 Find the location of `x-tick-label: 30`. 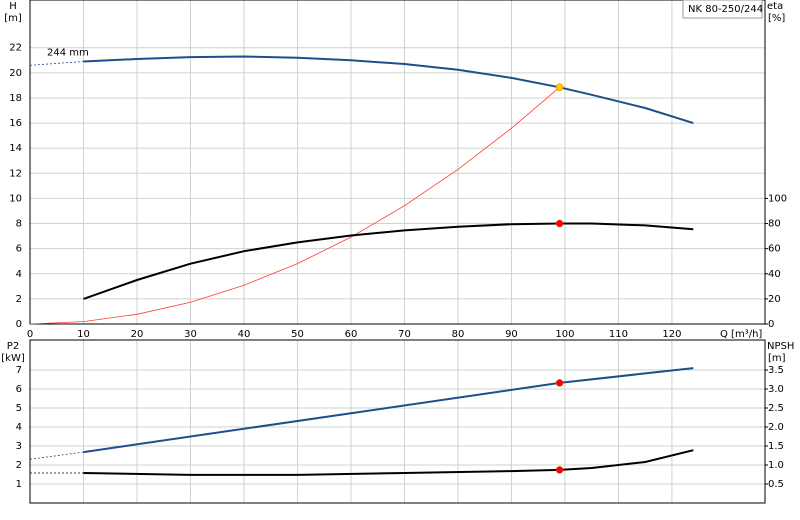

x-tick-label: 30 is located at coordinates (190, 334).